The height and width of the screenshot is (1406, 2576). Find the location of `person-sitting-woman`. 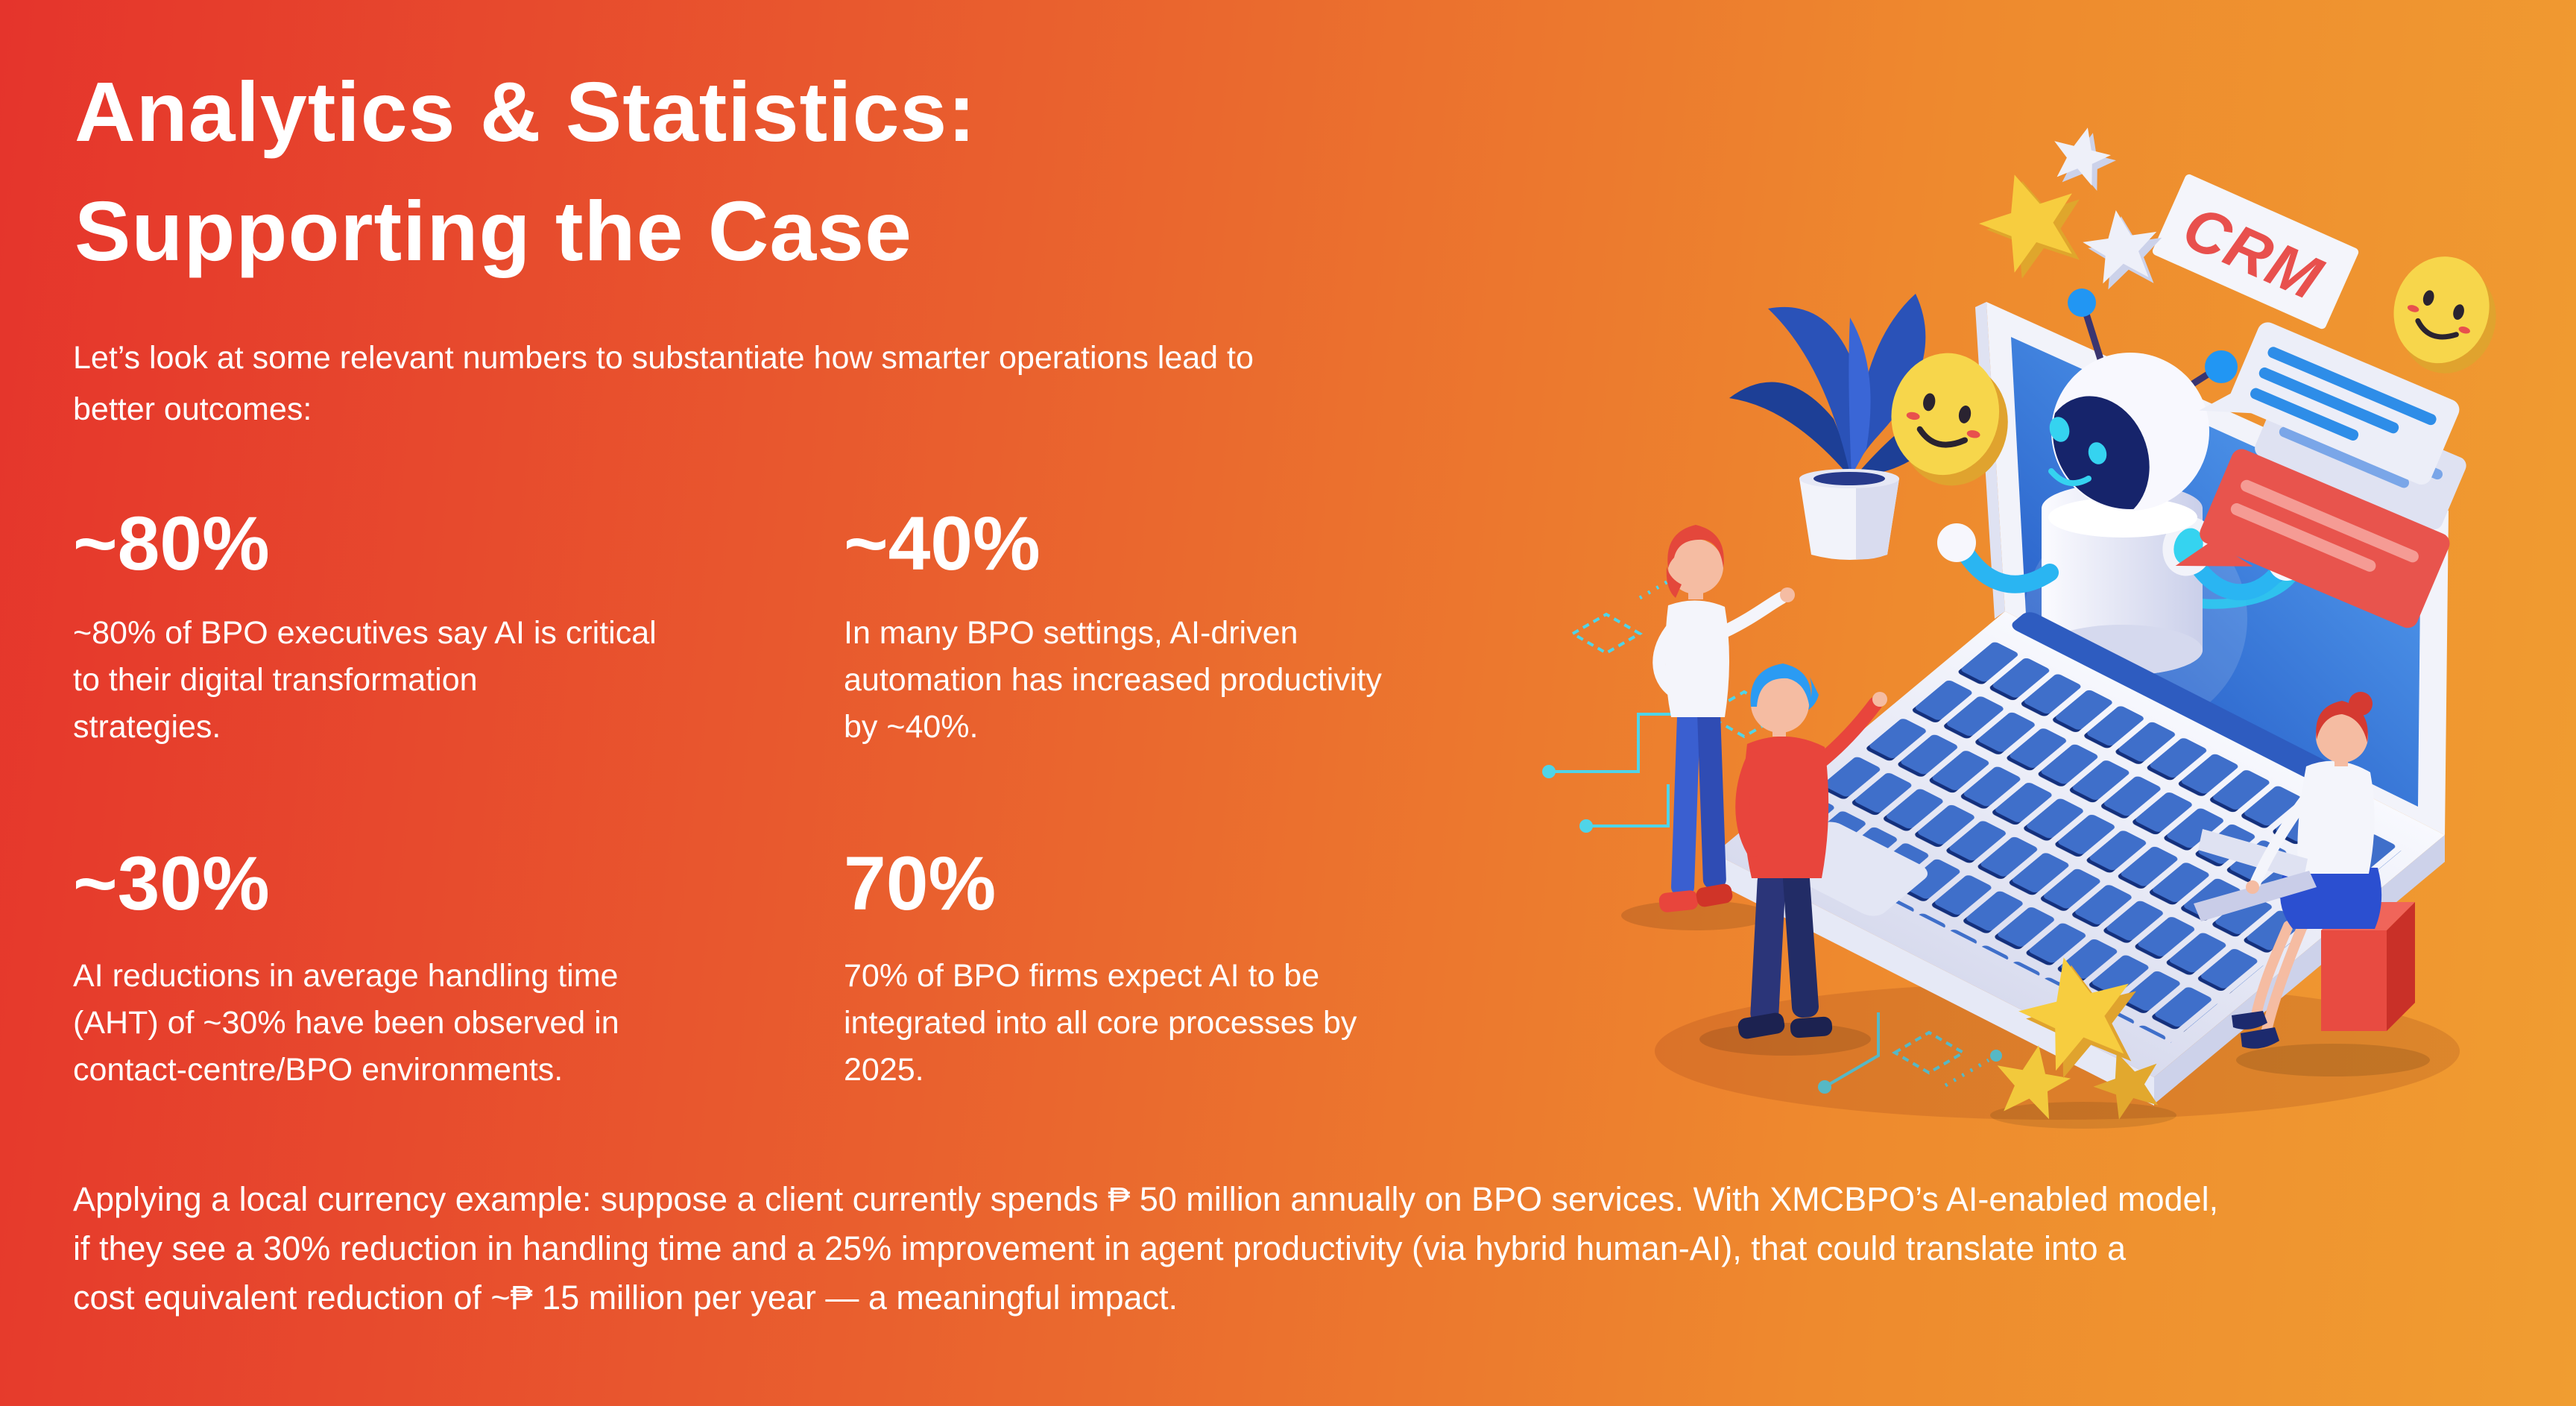

person-sitting-woman is located at coordinates (2312, 884).